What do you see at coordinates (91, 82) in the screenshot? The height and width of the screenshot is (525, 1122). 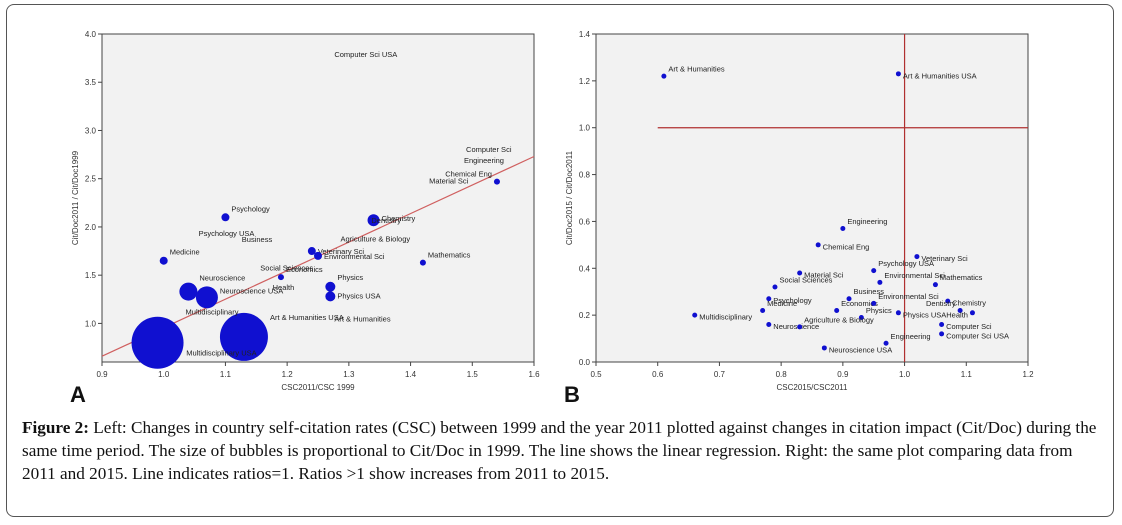 I see `y-tick-label: 3.5` at bounding box center [91, 82].